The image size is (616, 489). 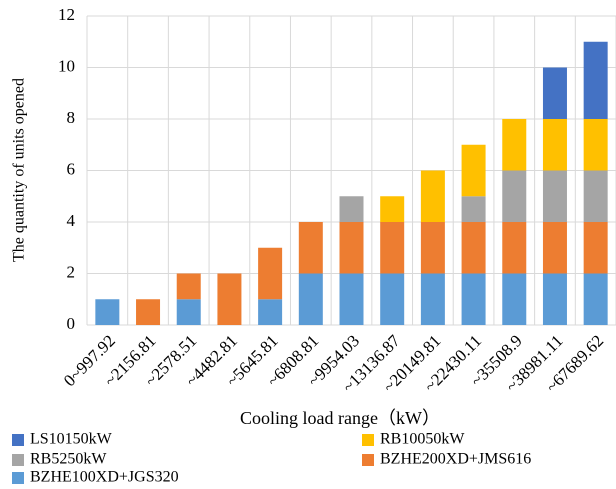 What do you see at coordinates (104, 477) in the screenshot?
I see `legend-label: BZHE100XD+JGS320` at bounding box center [104, 477].